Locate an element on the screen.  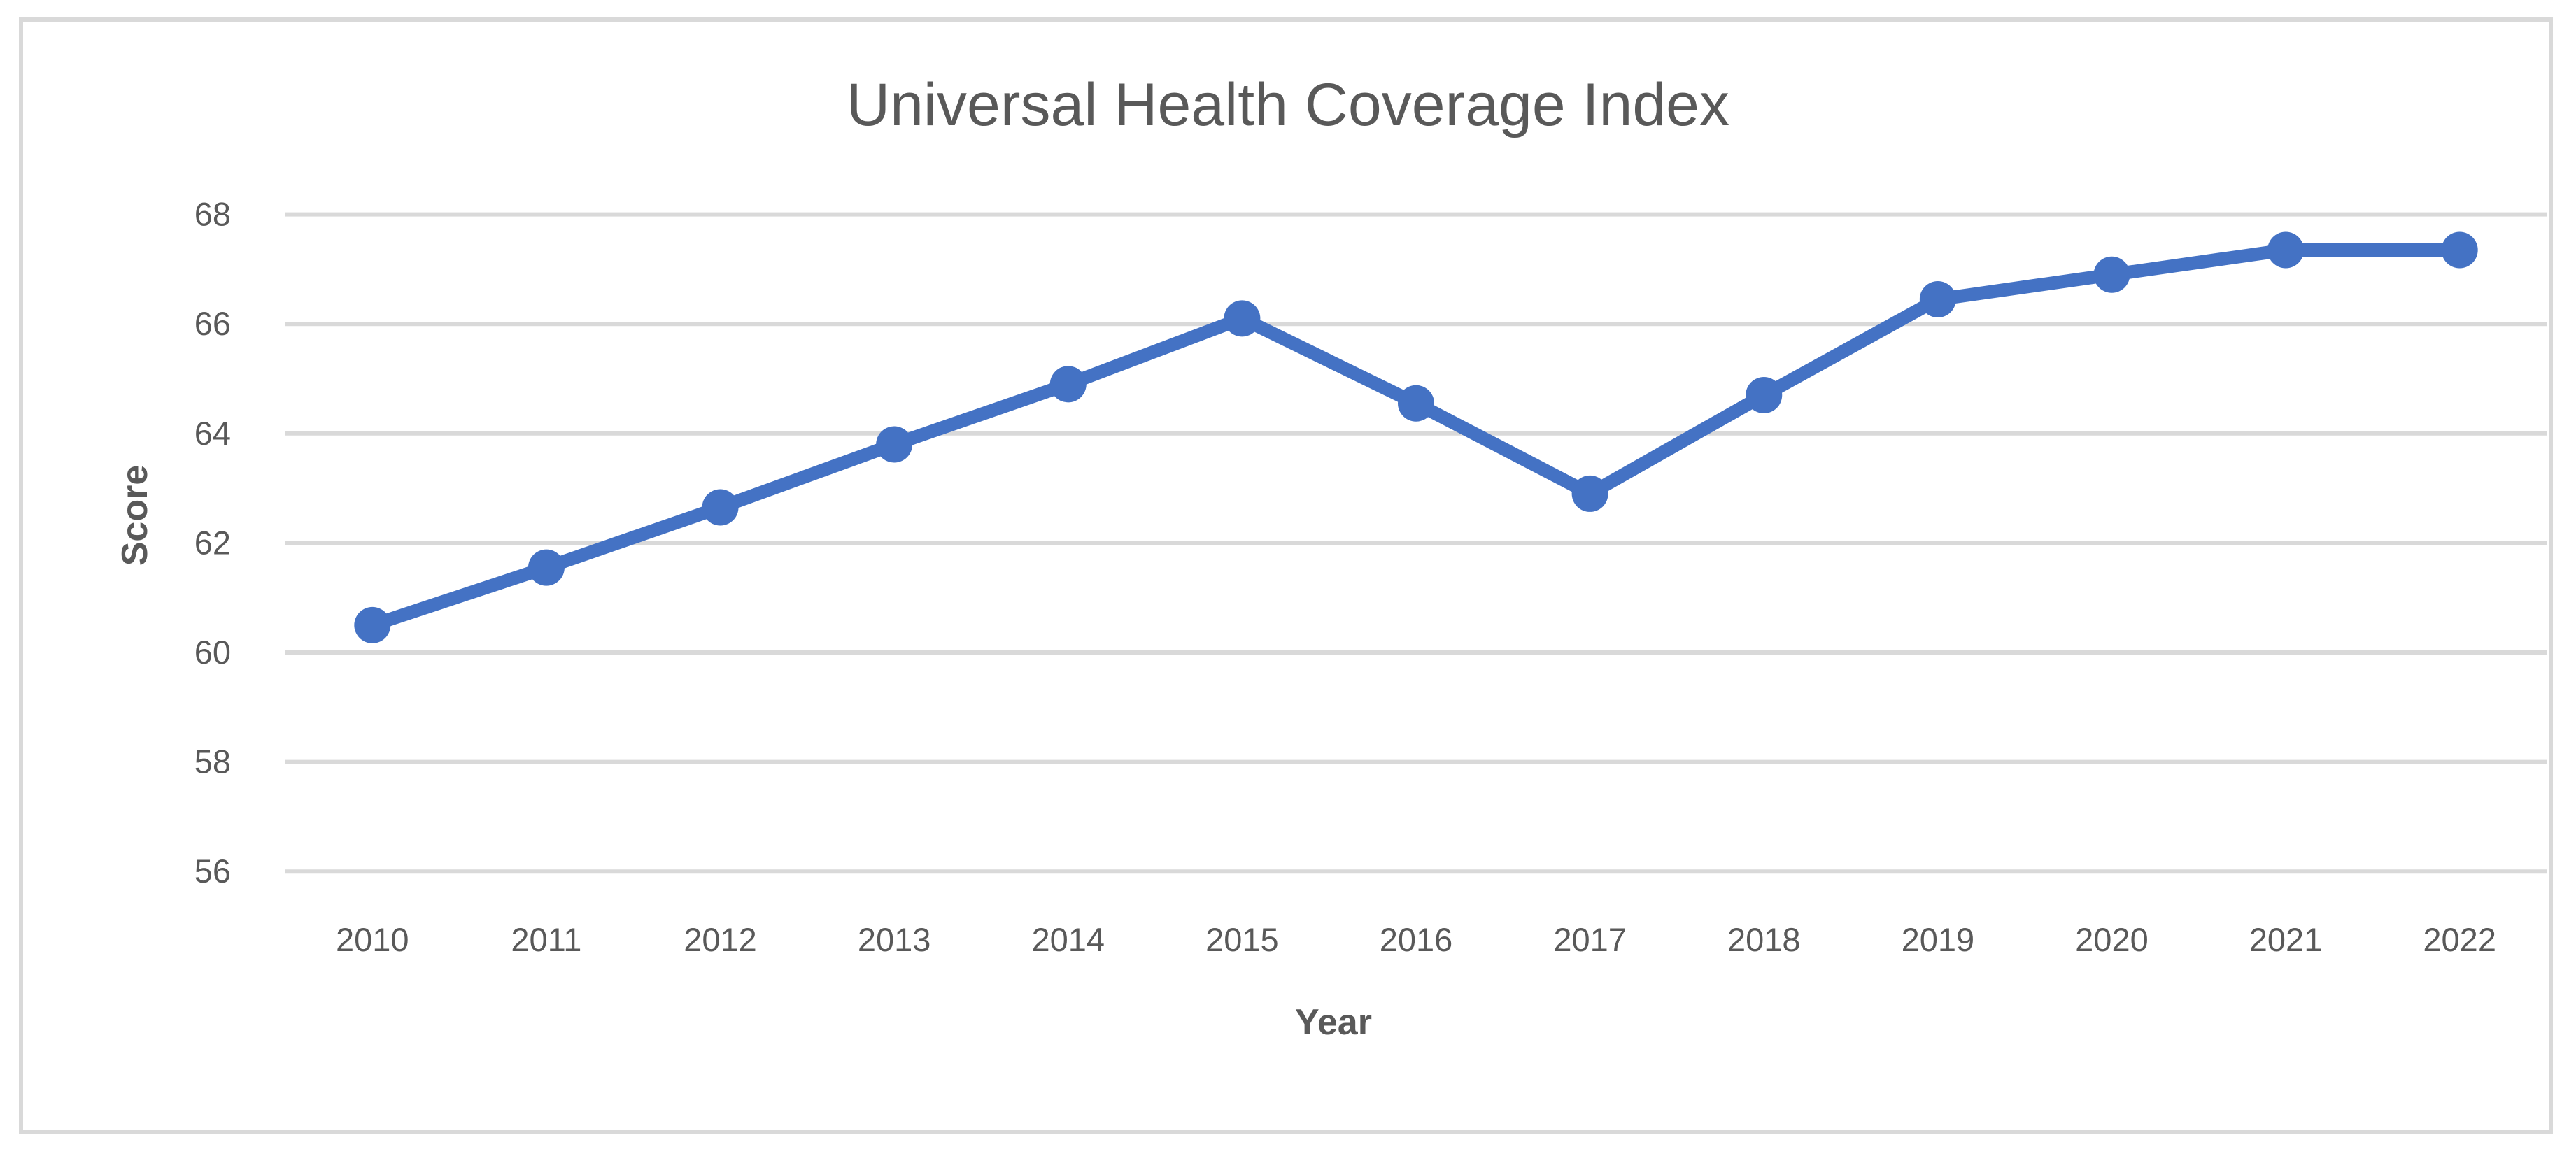
x-tick-label: 2014 is located at coordinates (1068, 940).